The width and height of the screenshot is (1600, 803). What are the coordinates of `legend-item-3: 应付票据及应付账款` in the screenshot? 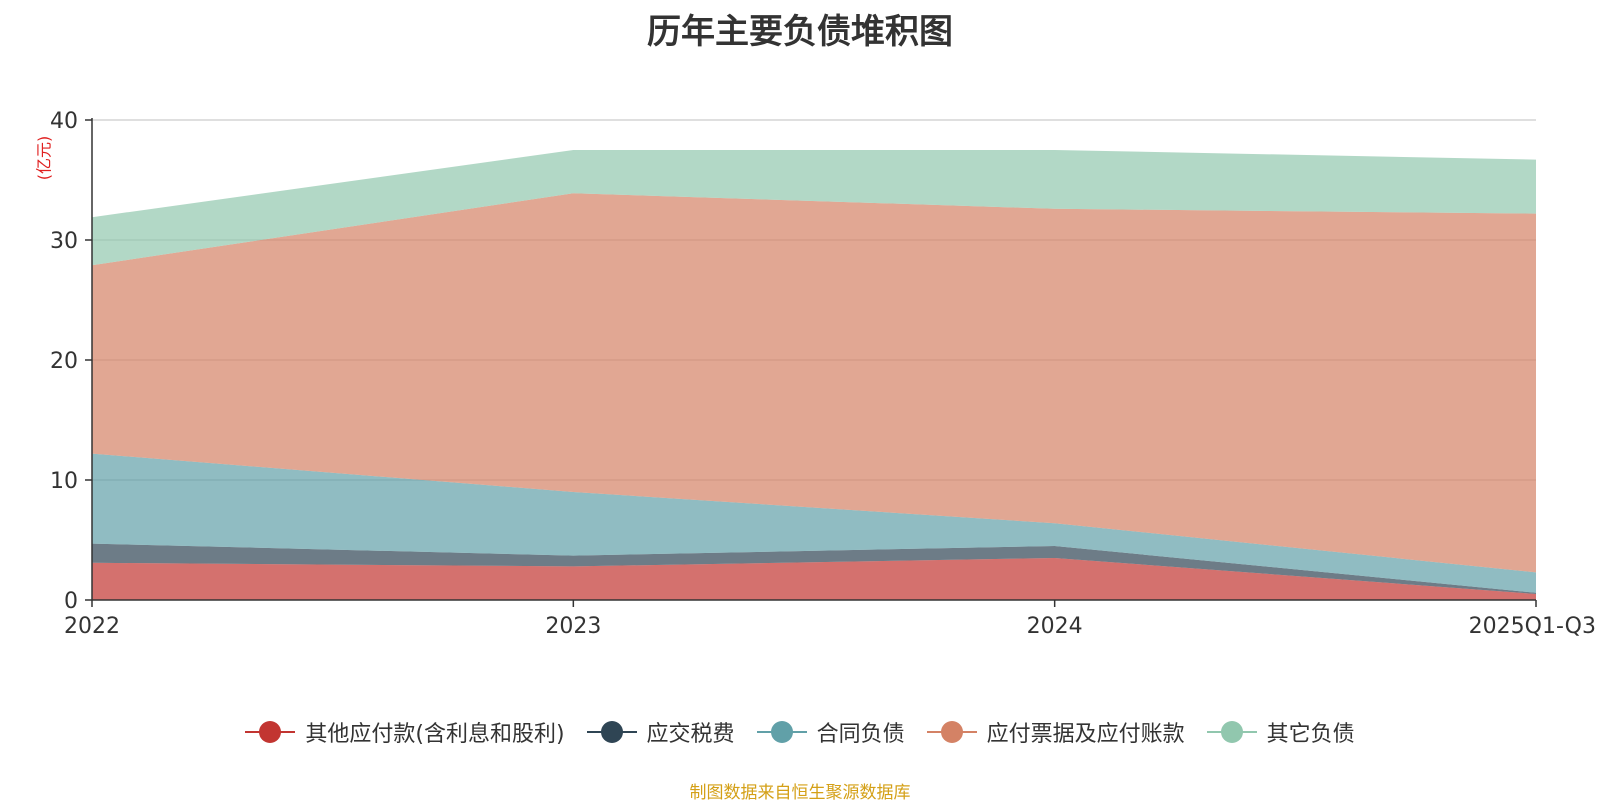 It's located at (1055, 732).